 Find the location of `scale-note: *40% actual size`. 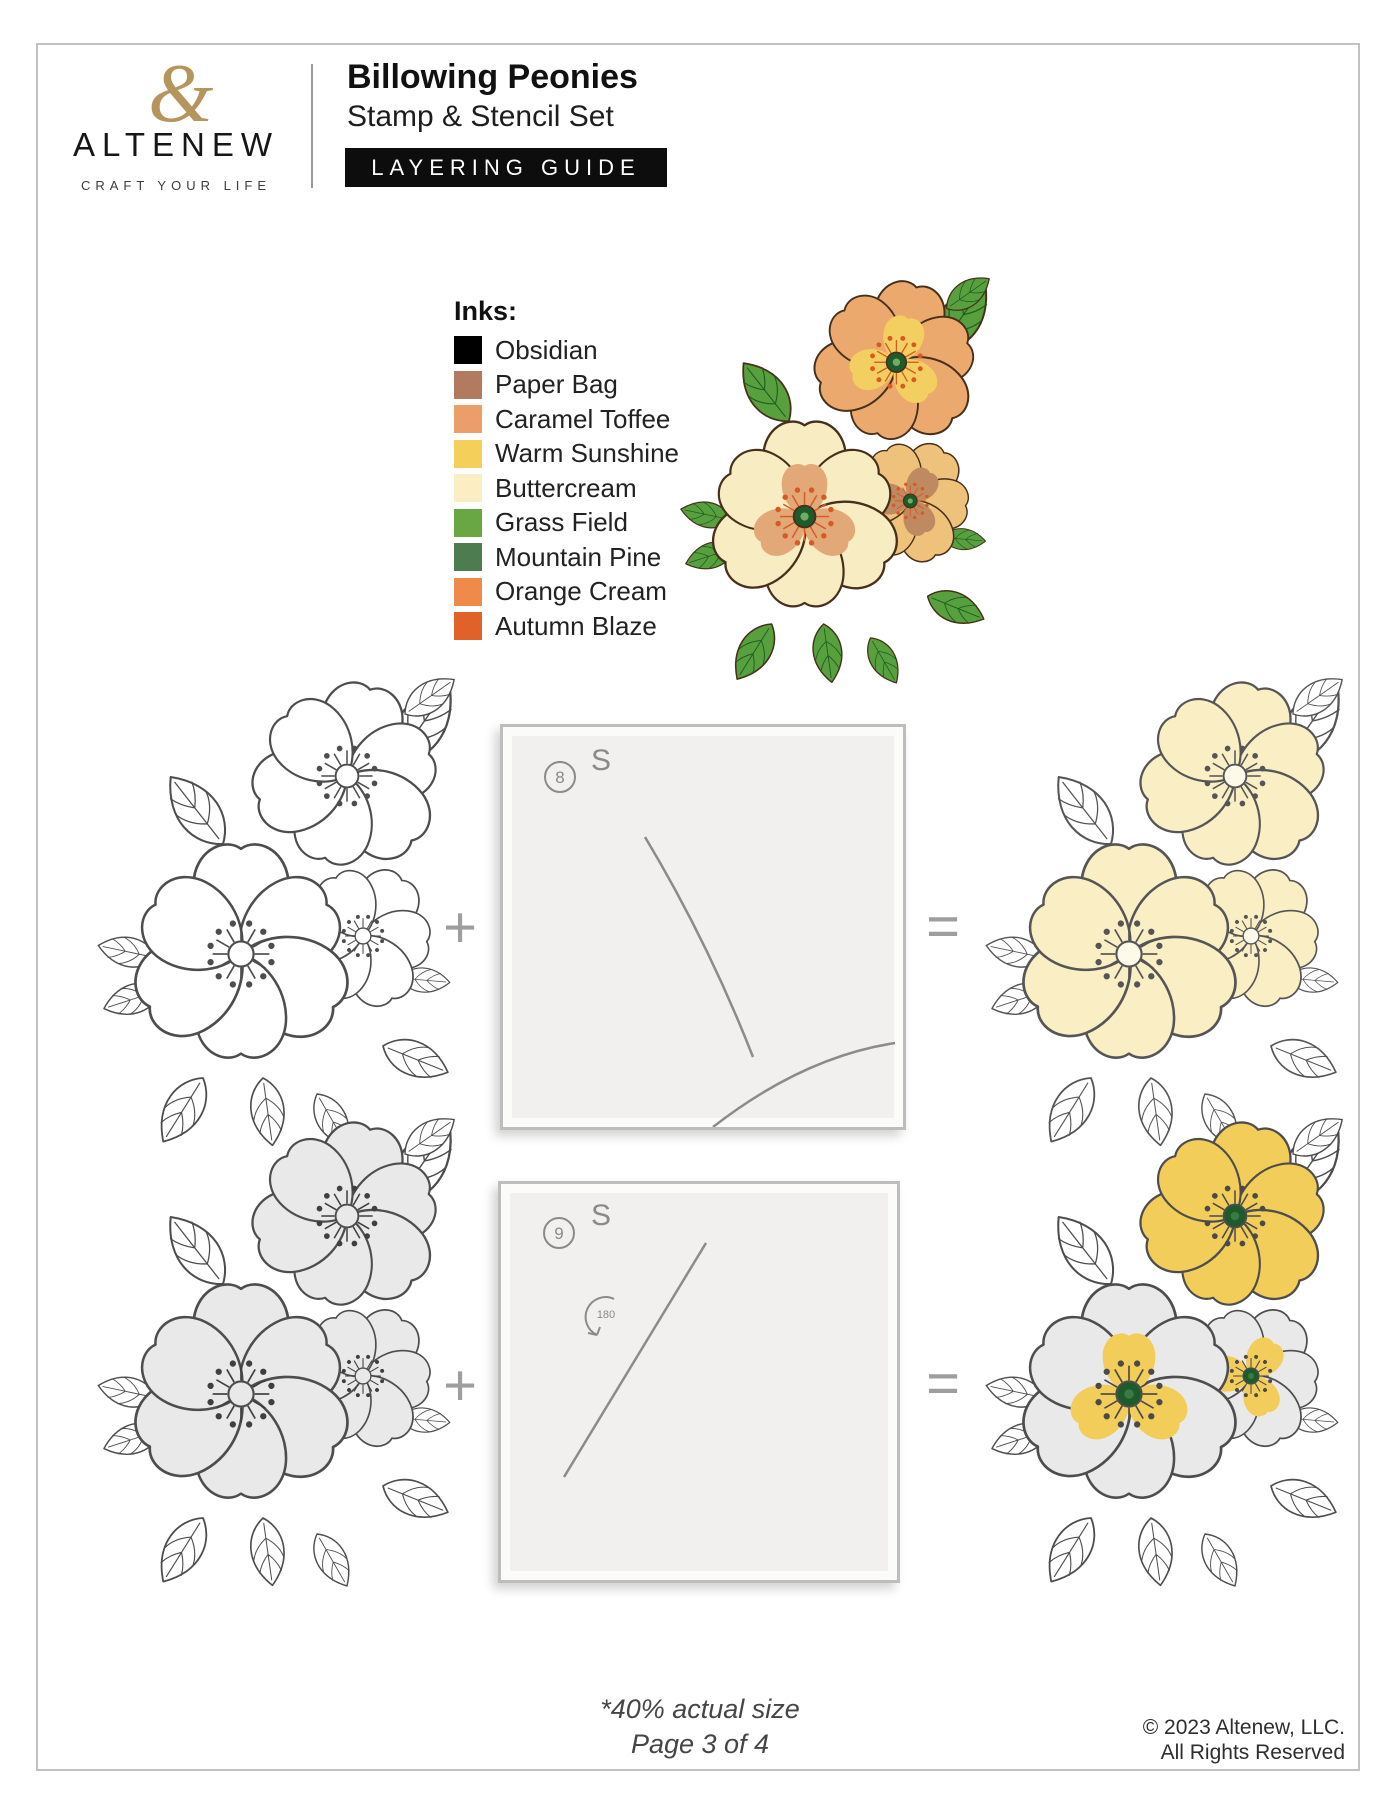

scale-note: *40% actual size is located at coordinates (700, 1709).